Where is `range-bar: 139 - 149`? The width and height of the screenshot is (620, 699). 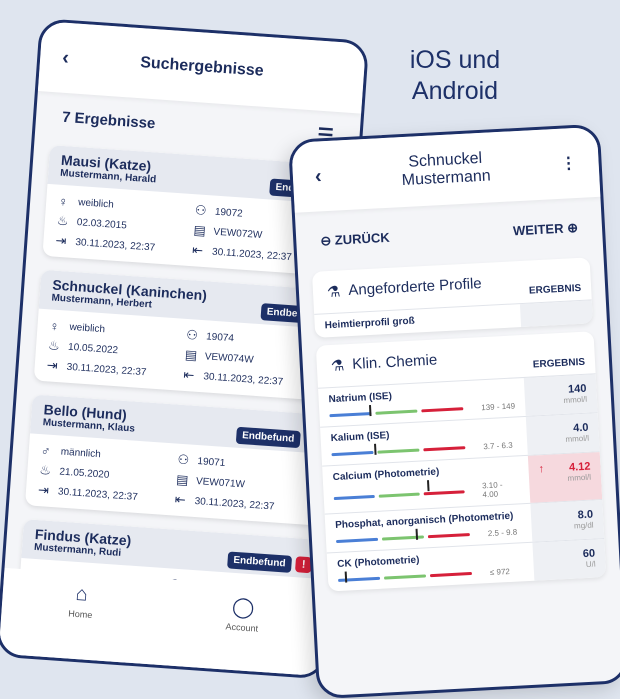
range-bar: 139 - 149 is located at coordinates (422, 410).